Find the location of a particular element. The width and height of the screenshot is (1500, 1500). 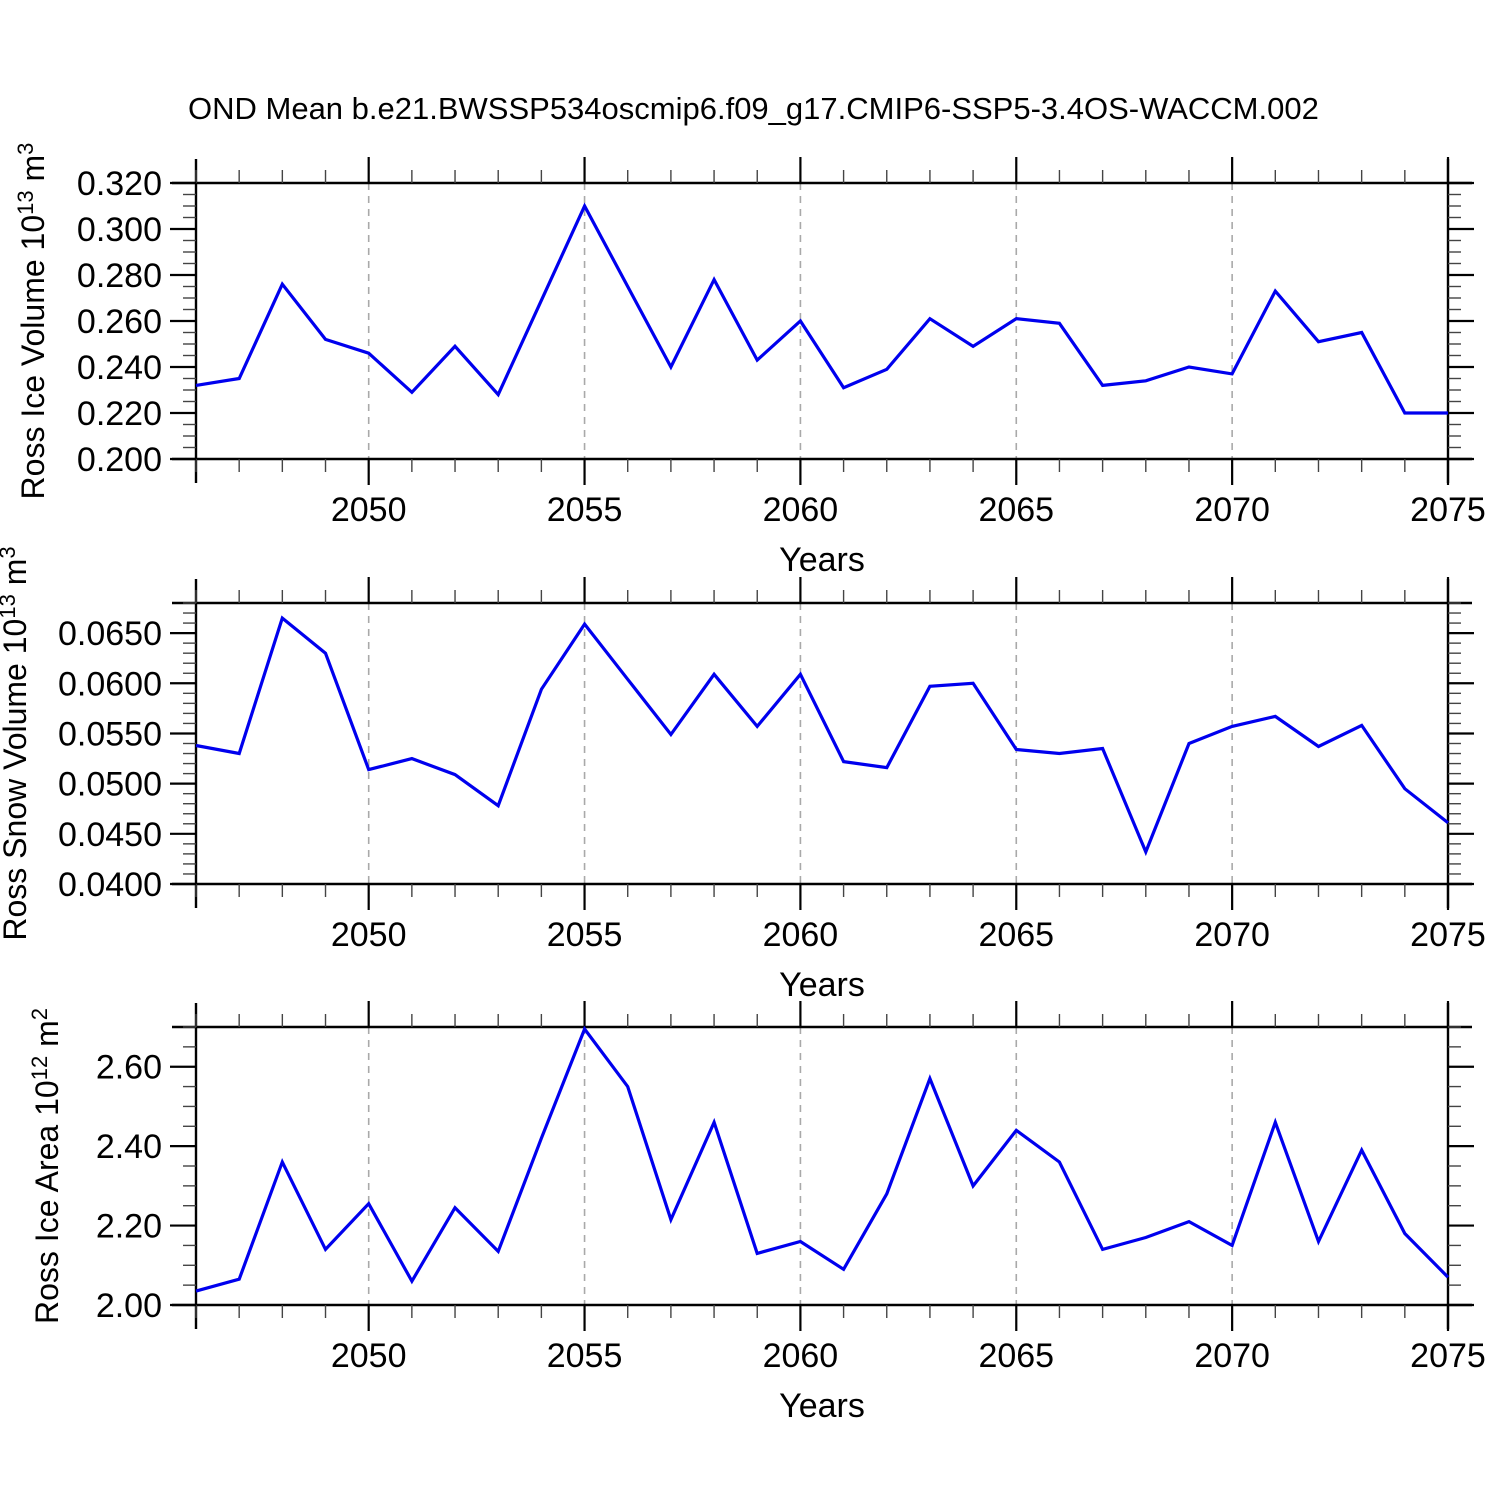

y-tick-label: 0.0550 is located at coordinates (110, 734).